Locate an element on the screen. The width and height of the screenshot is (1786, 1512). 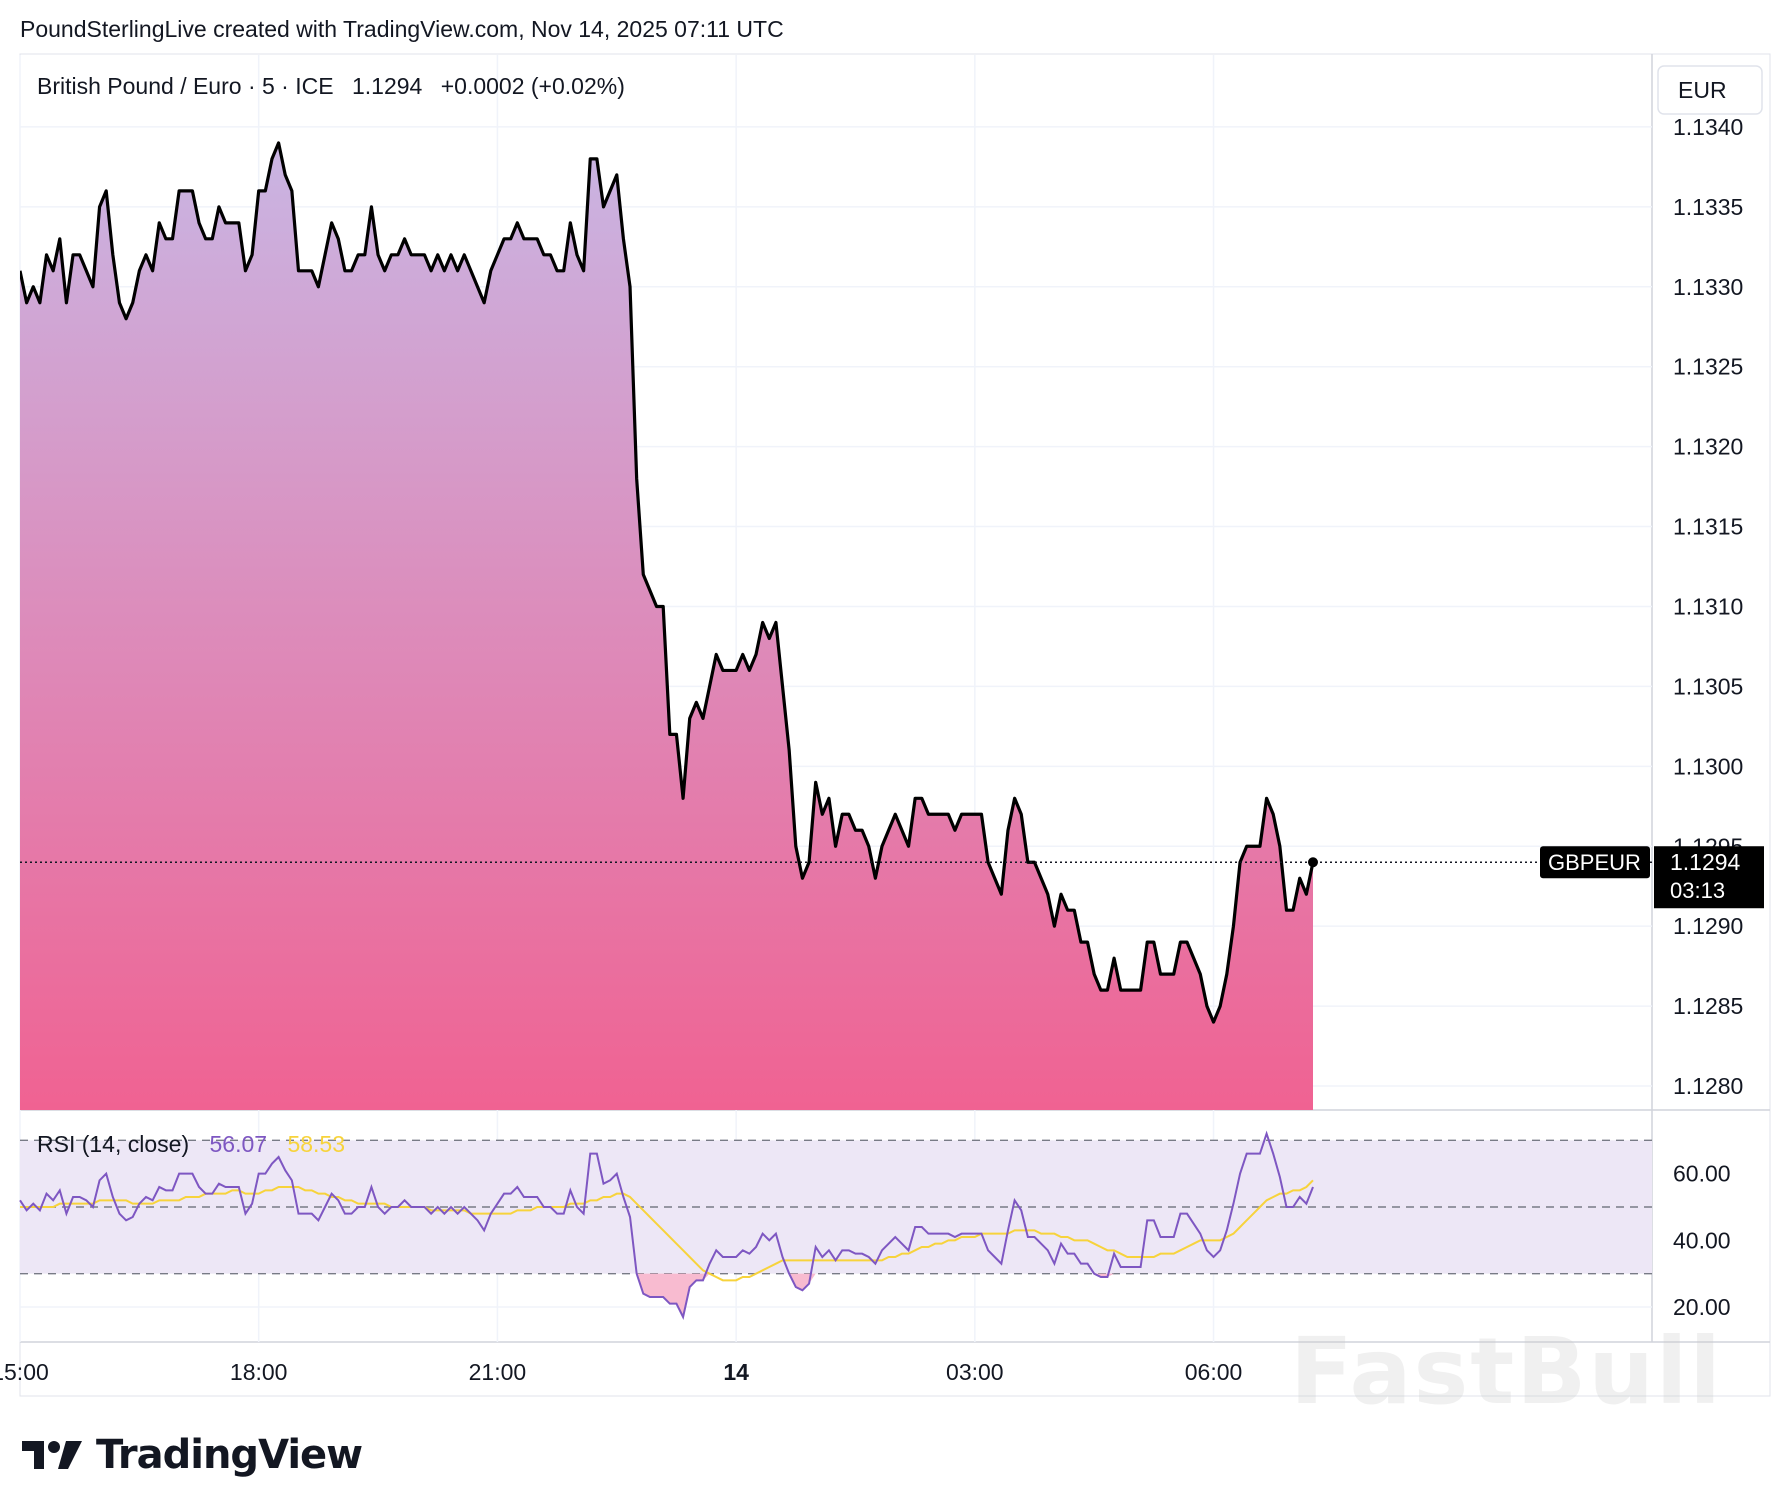
tradingview-logo: TradingView is located at coordinates (192, 1455).